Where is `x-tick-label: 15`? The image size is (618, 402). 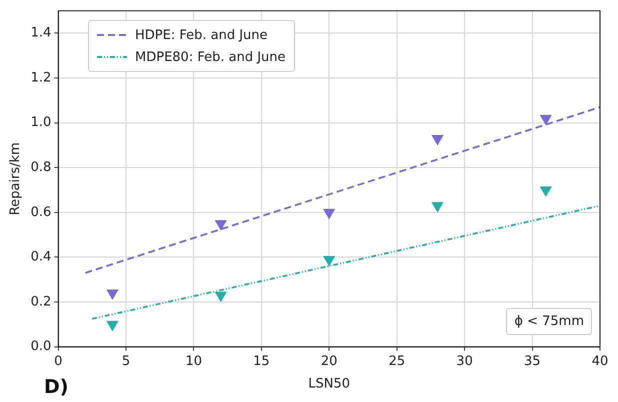
x-tick-label: 15 is located at coordinates (261, 361).